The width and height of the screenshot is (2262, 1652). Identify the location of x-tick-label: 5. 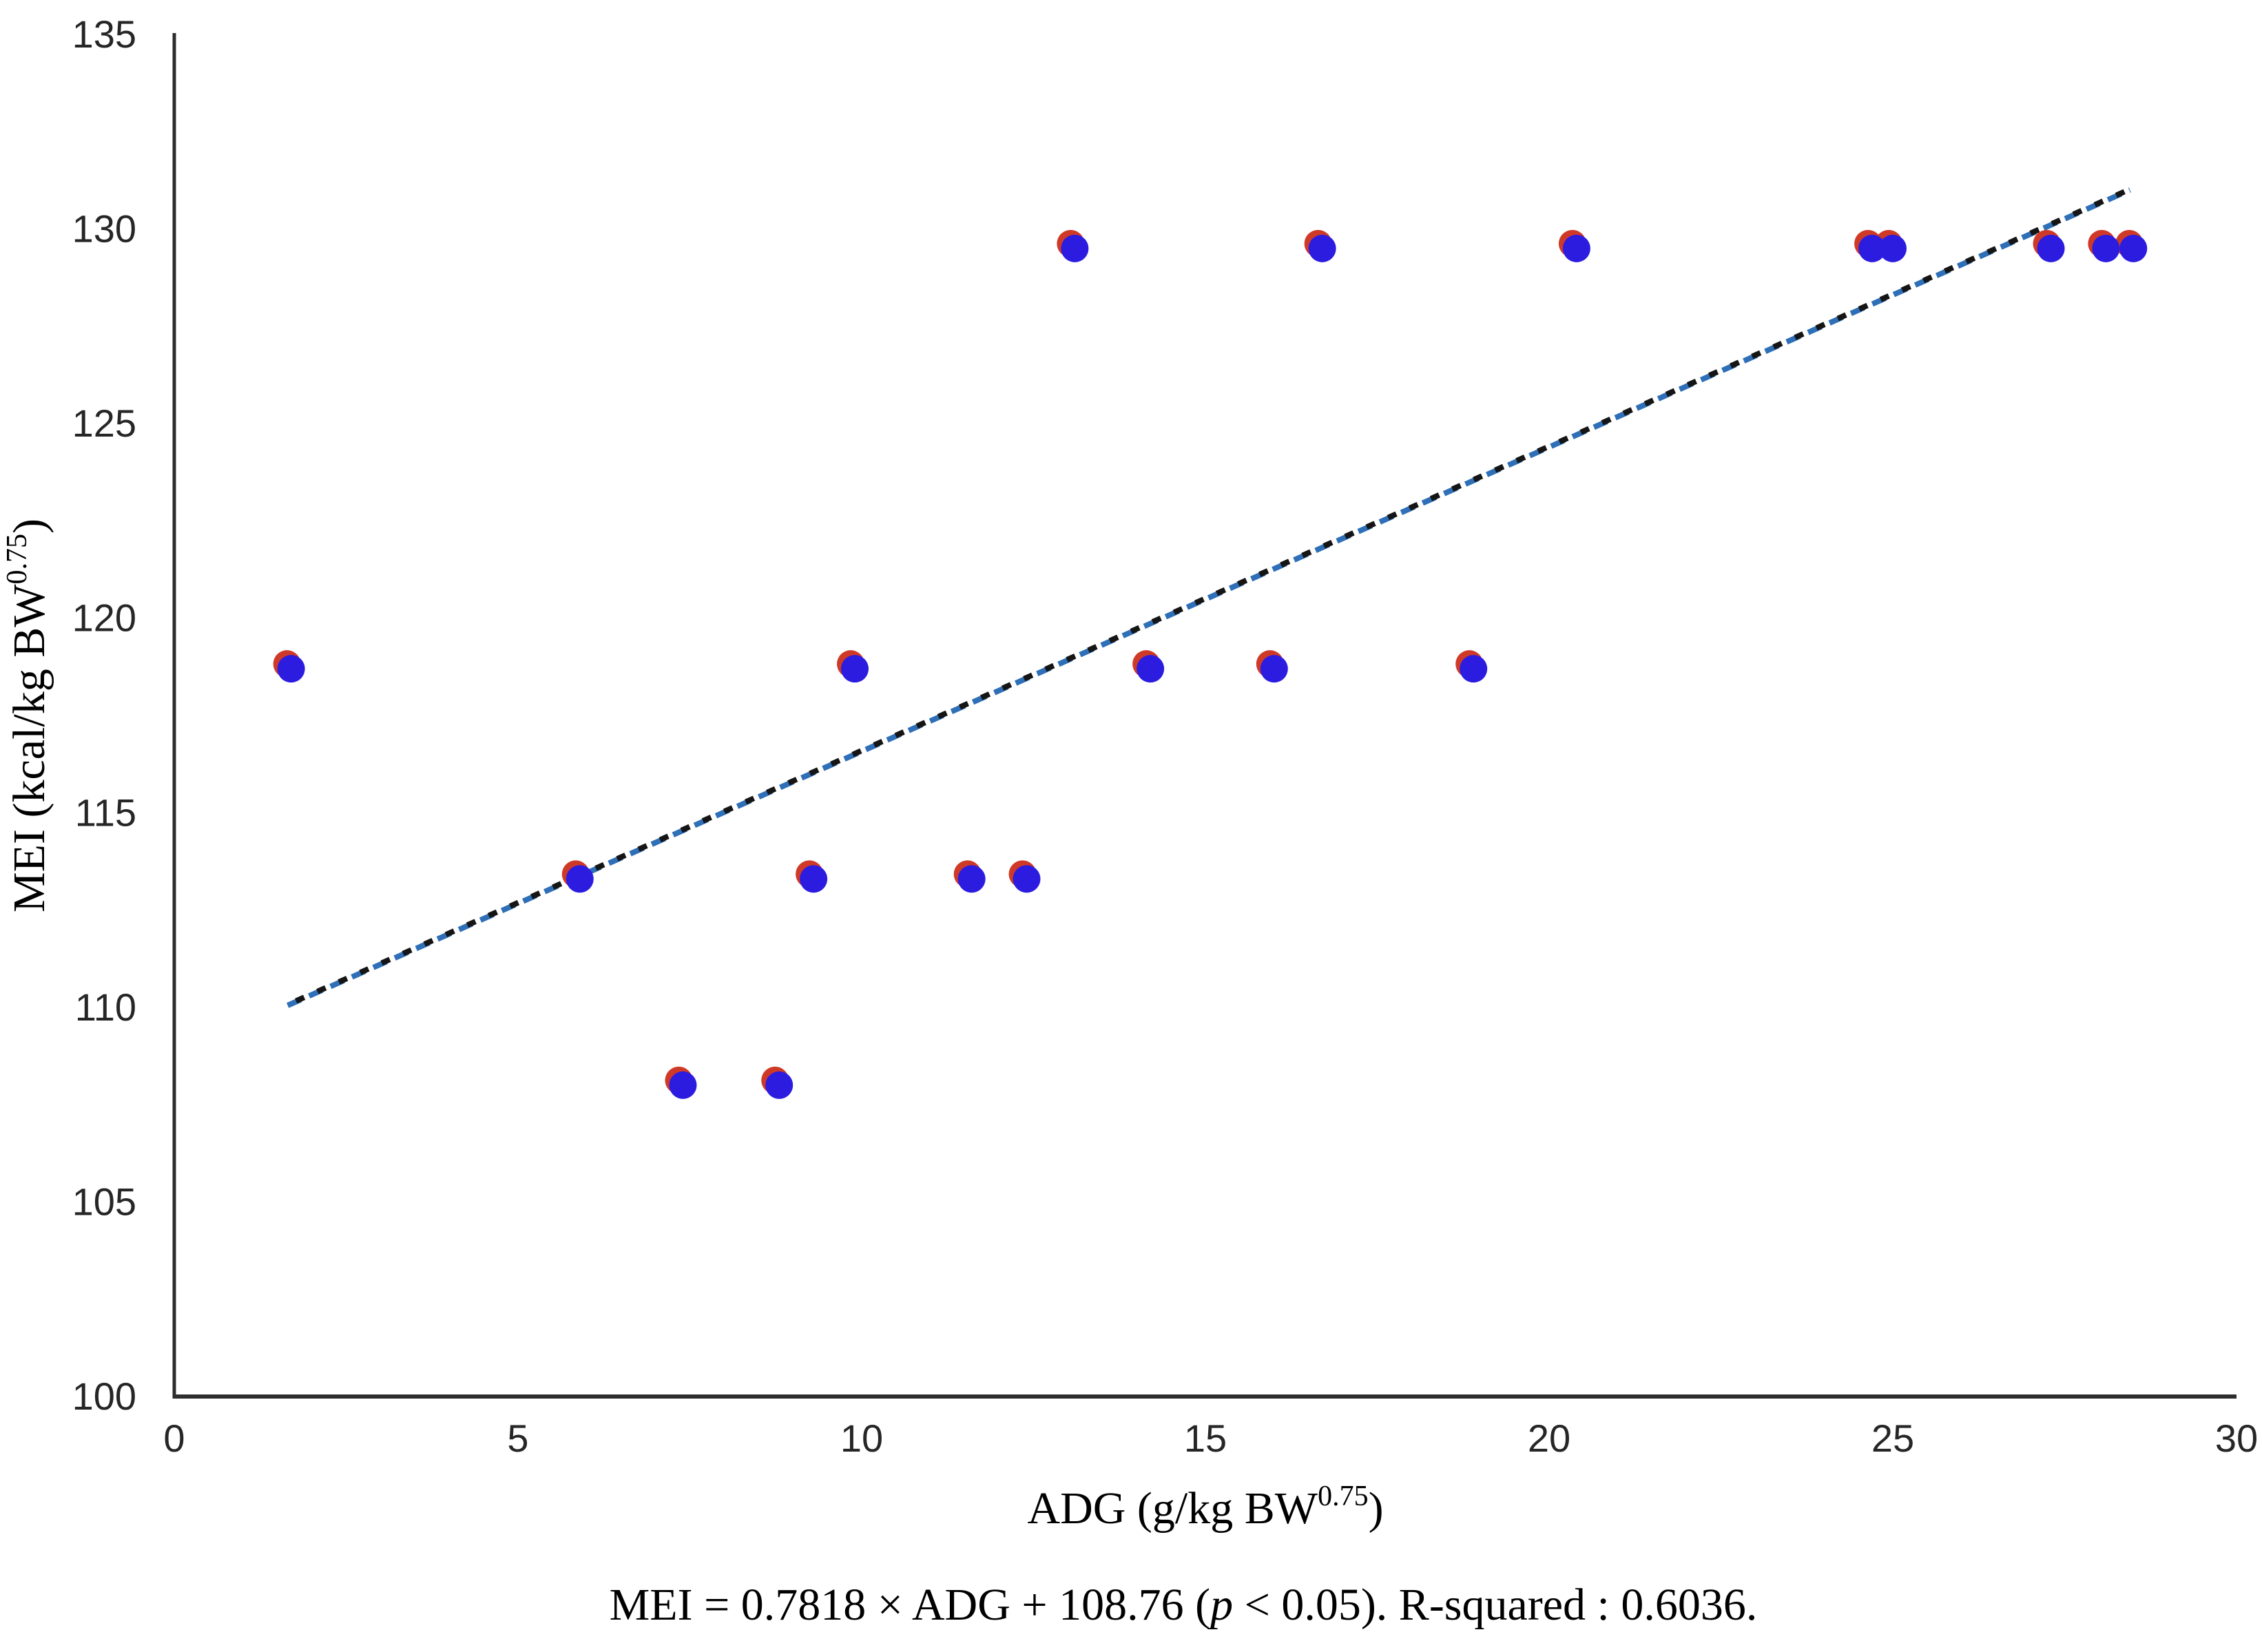
(518, 1438).